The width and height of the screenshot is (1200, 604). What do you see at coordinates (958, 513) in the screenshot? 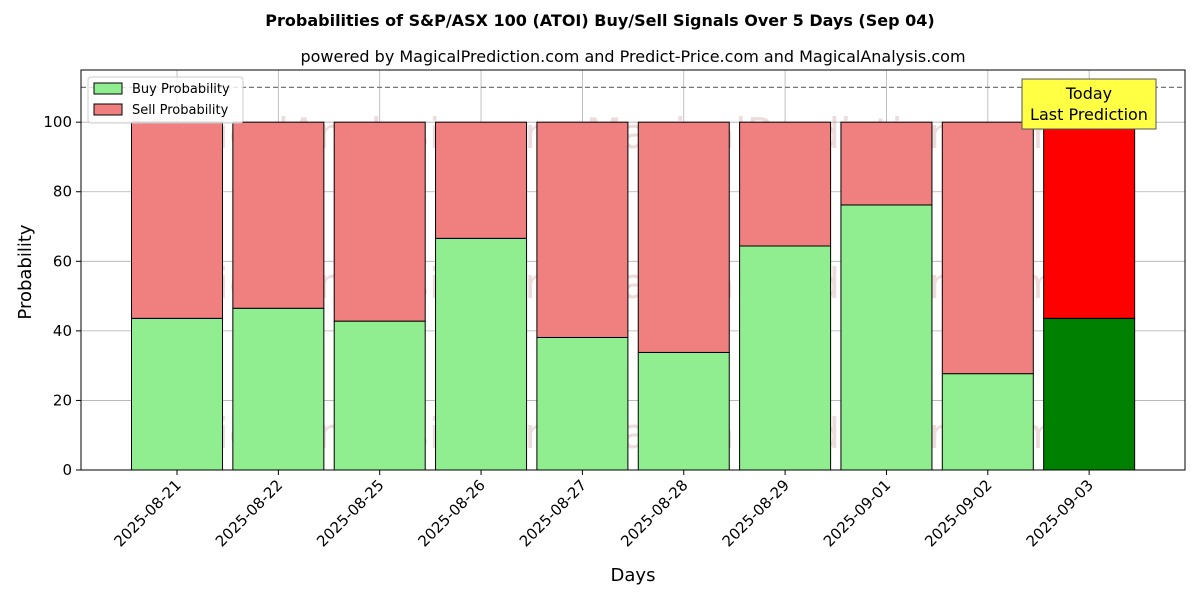
I see `x-tick-label: 2025-09-02` at bounding box center [958, 513].